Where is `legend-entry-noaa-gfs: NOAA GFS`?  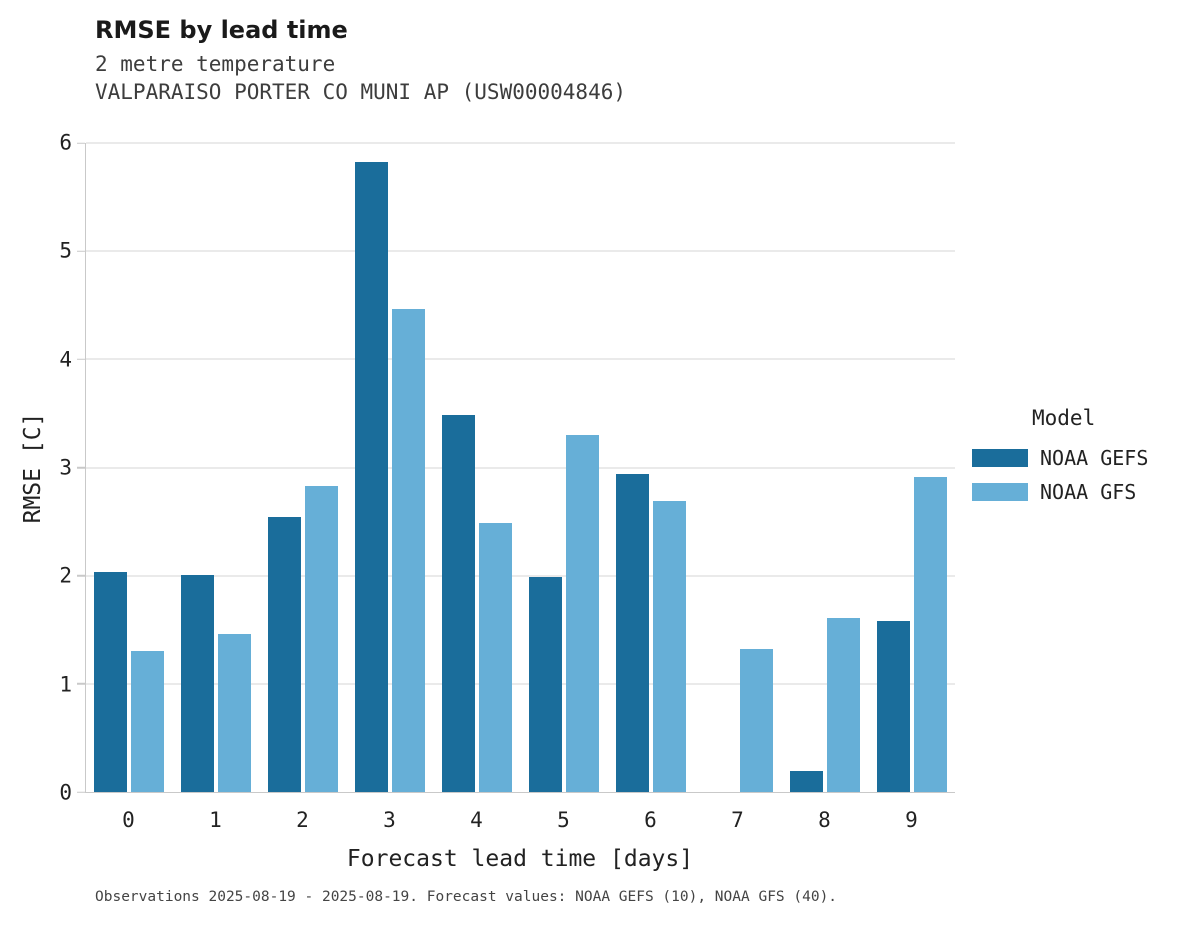 legend-entry-noaa-gfs: NOAA GFS is located at coordinates (1082, 492).